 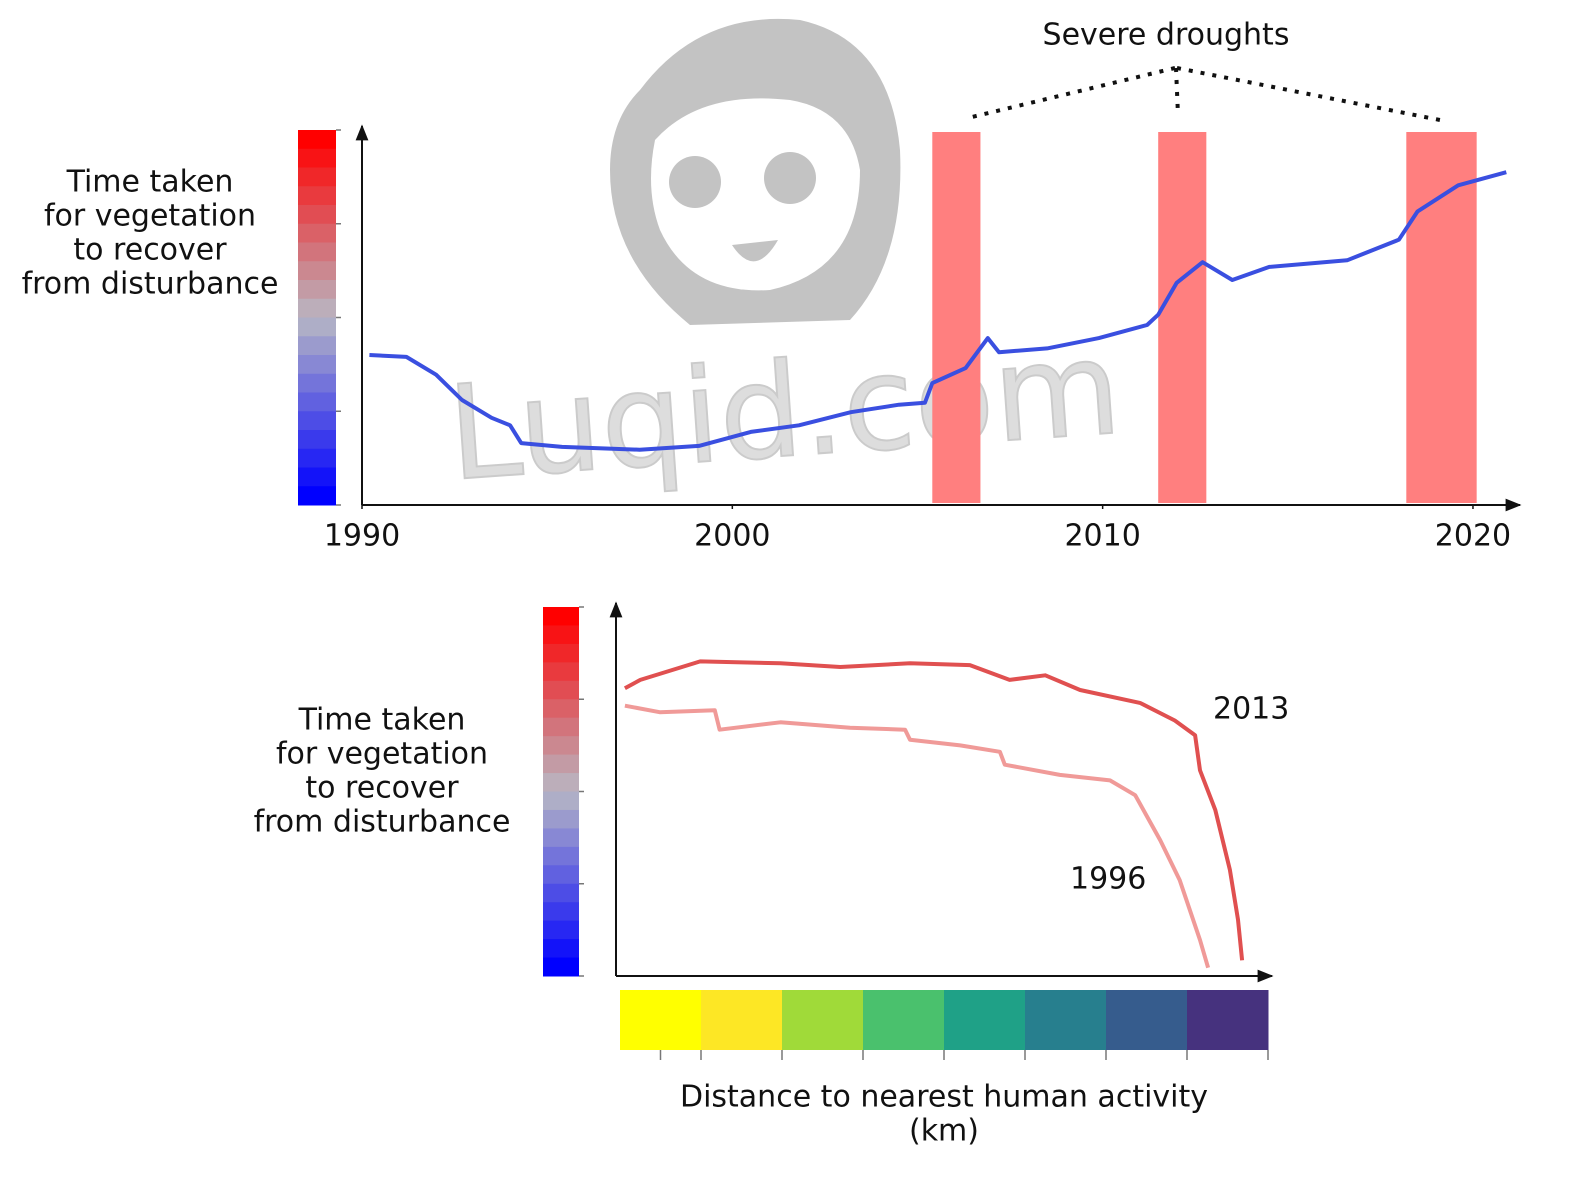 What do you see at coordinates (944, 1131) in the screenshot?
I see `x-axis-label: (km)` at bounding box center [944, 1131].